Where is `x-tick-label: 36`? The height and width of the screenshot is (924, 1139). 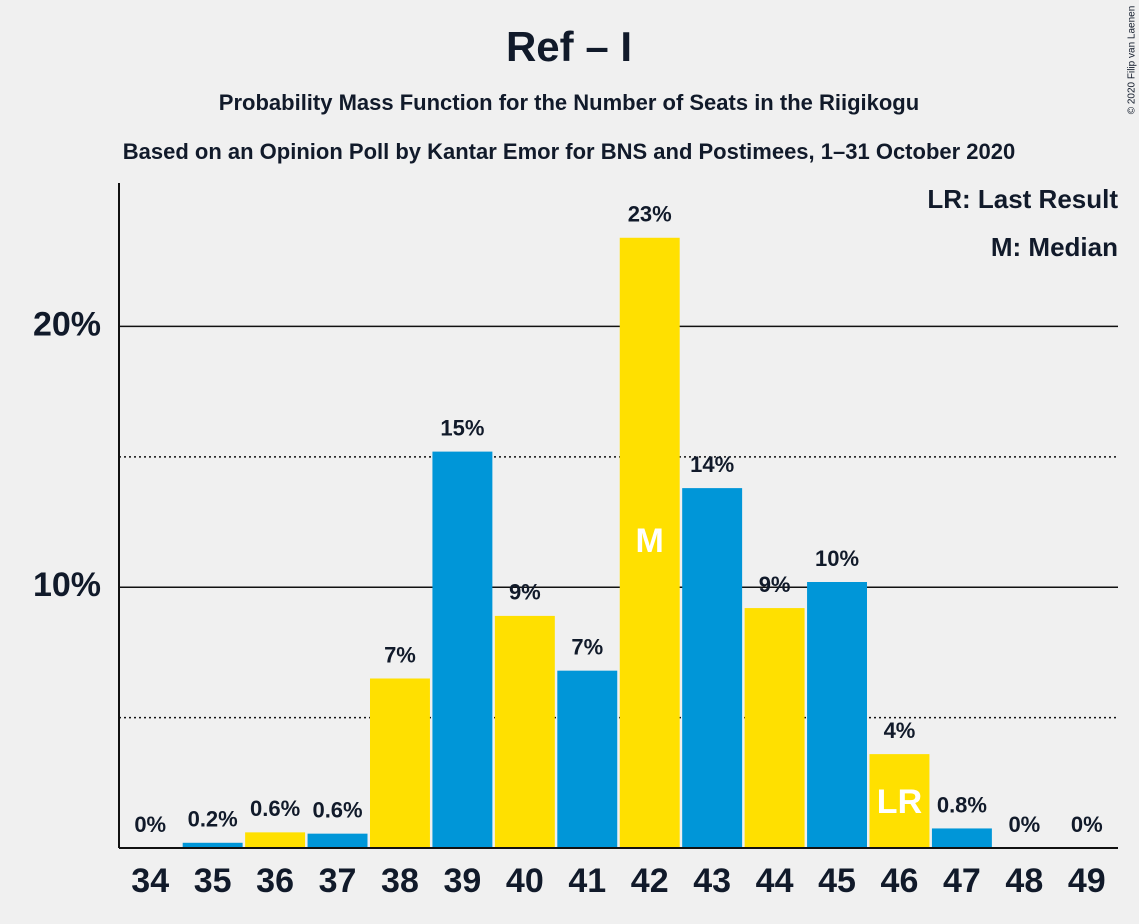 x-tick-label: 36 is located at coordinates (275, 881).